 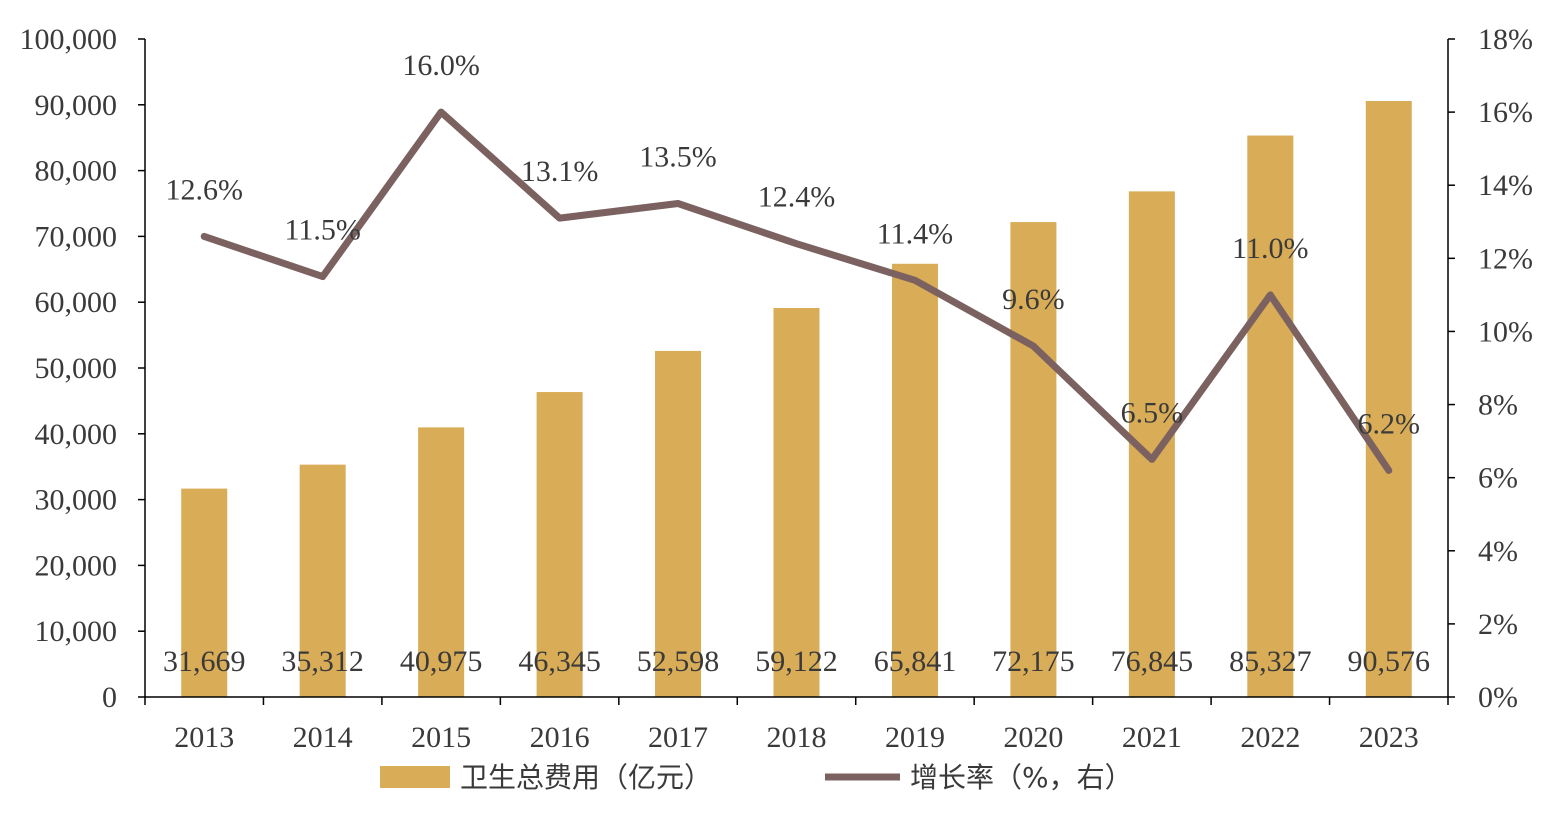 What do you see at coordinates (1021, 777) in the screenshot?
I see `legend-line-label: 增长率（%，右）` at bounding box center [1021, 777].